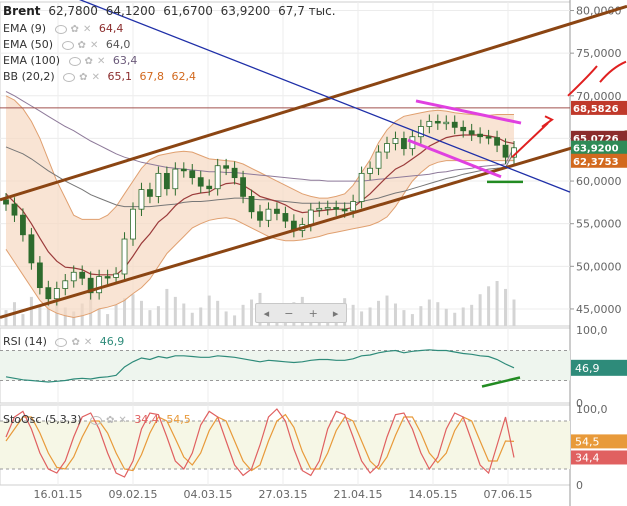  What do you see at coordinates (547, 121) in the screenshot?
I see `forecast-arrowhead` at bounding box center [547, 121].